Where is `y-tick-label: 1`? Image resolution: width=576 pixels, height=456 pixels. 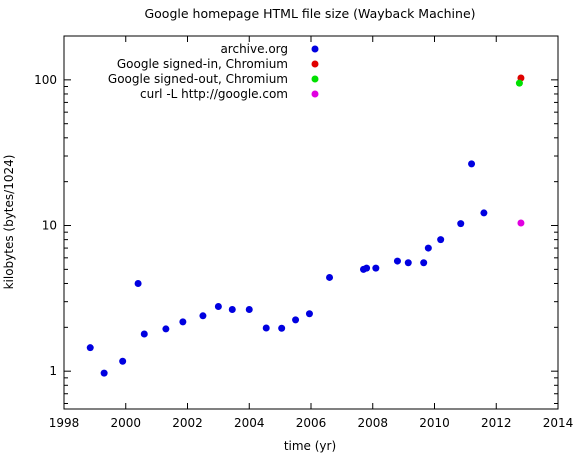 y-tick-label: 1 is located at coordinates (53, 371).